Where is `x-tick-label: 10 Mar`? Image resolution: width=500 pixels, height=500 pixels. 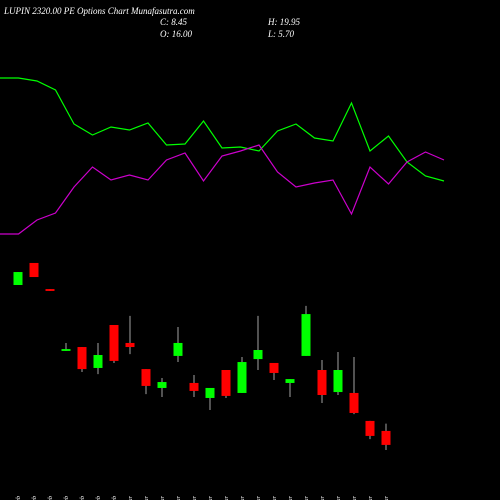 x-tick-label: 10 Mar is located at coordinates (211, 497).